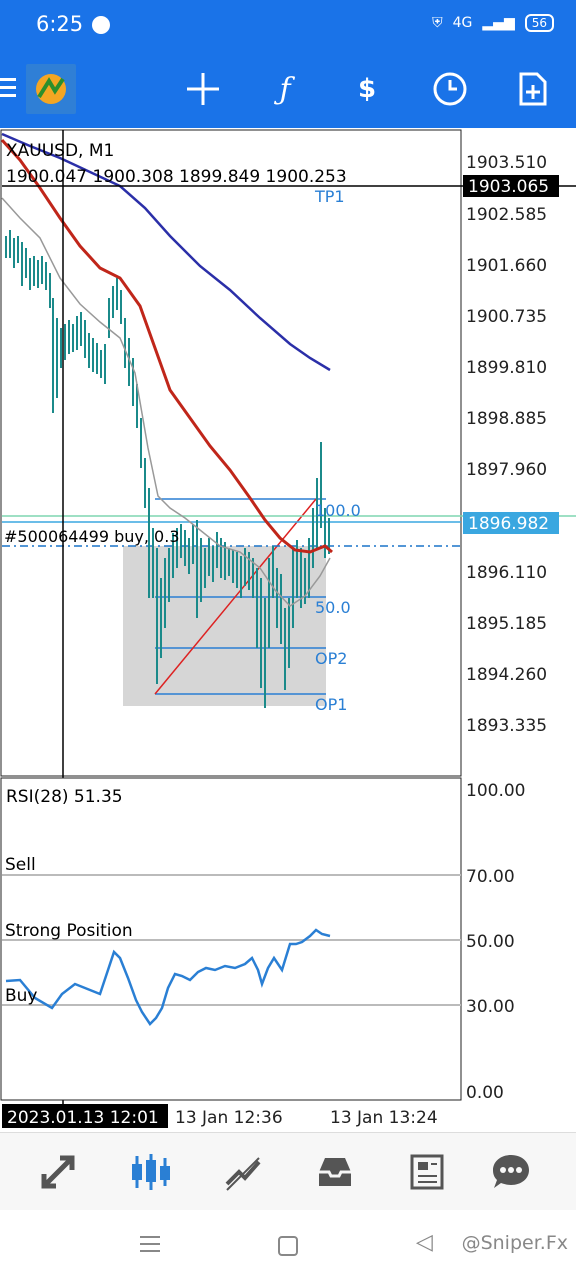 This screenshot has height=1280, width=576. Describe the element at coordinates (20, 865) in the screenshot. I see `rsi-sell-label: Sell` at that location.